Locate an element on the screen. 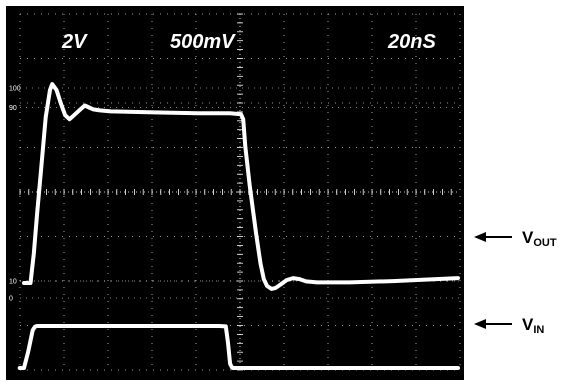  timebase-readout: 20nS is located at coordinates (411, 42).